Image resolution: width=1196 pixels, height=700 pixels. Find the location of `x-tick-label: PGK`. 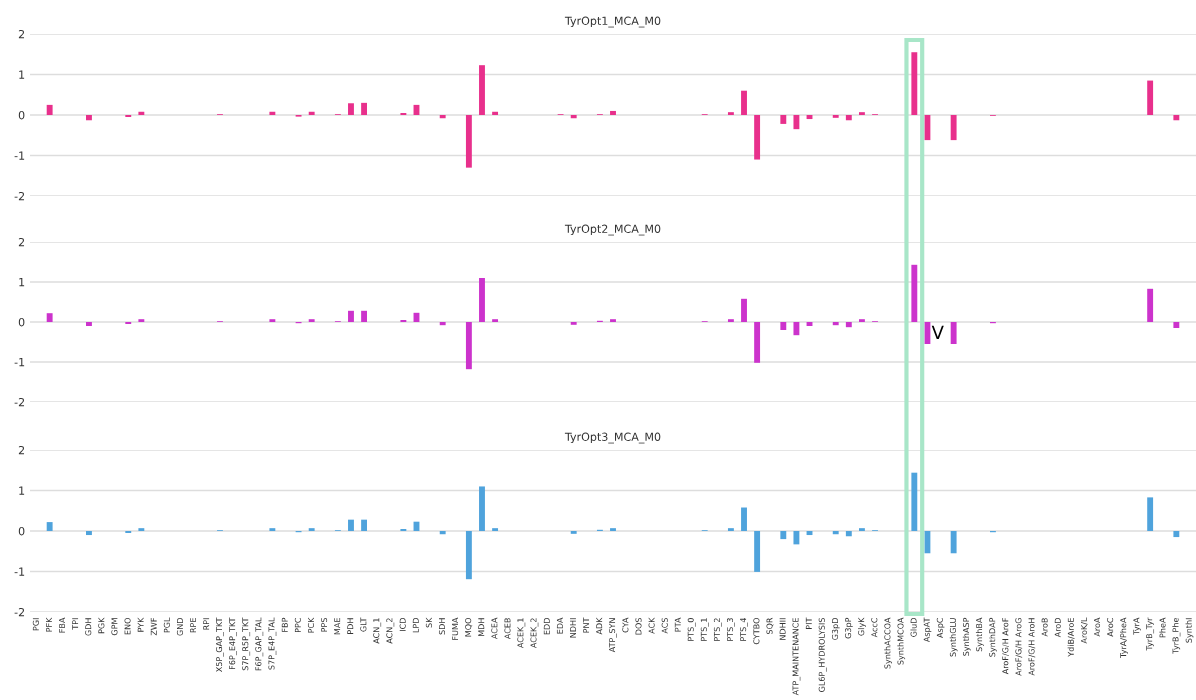

x-tick-label: PGK is located at coordinates (101, 625).